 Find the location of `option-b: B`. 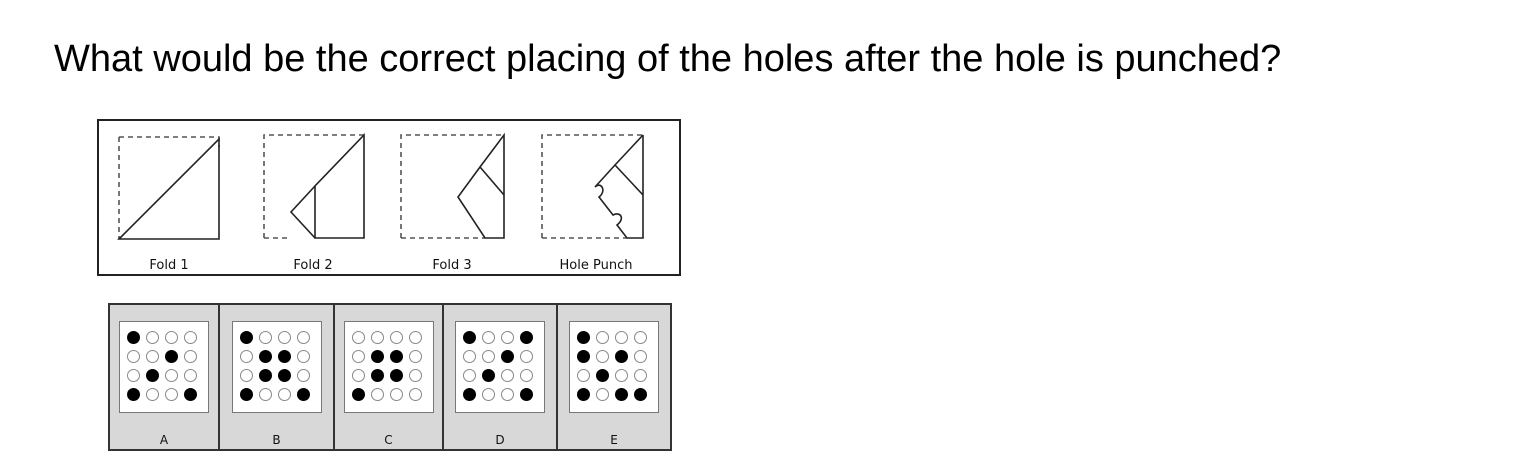

option-b: B is located at coordinates (277, 377).